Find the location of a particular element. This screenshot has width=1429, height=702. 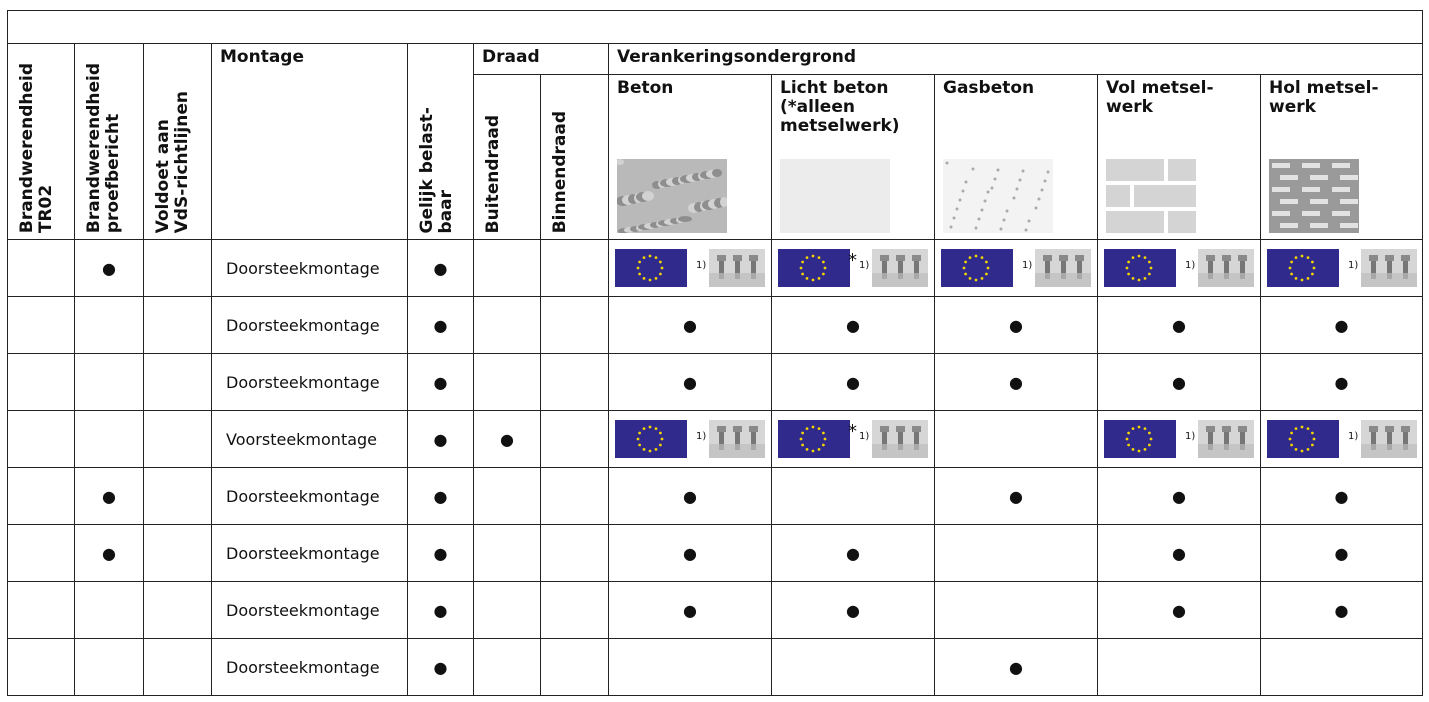

header-cell: Vol metsel- werk is located at coordinates (1179, 157).